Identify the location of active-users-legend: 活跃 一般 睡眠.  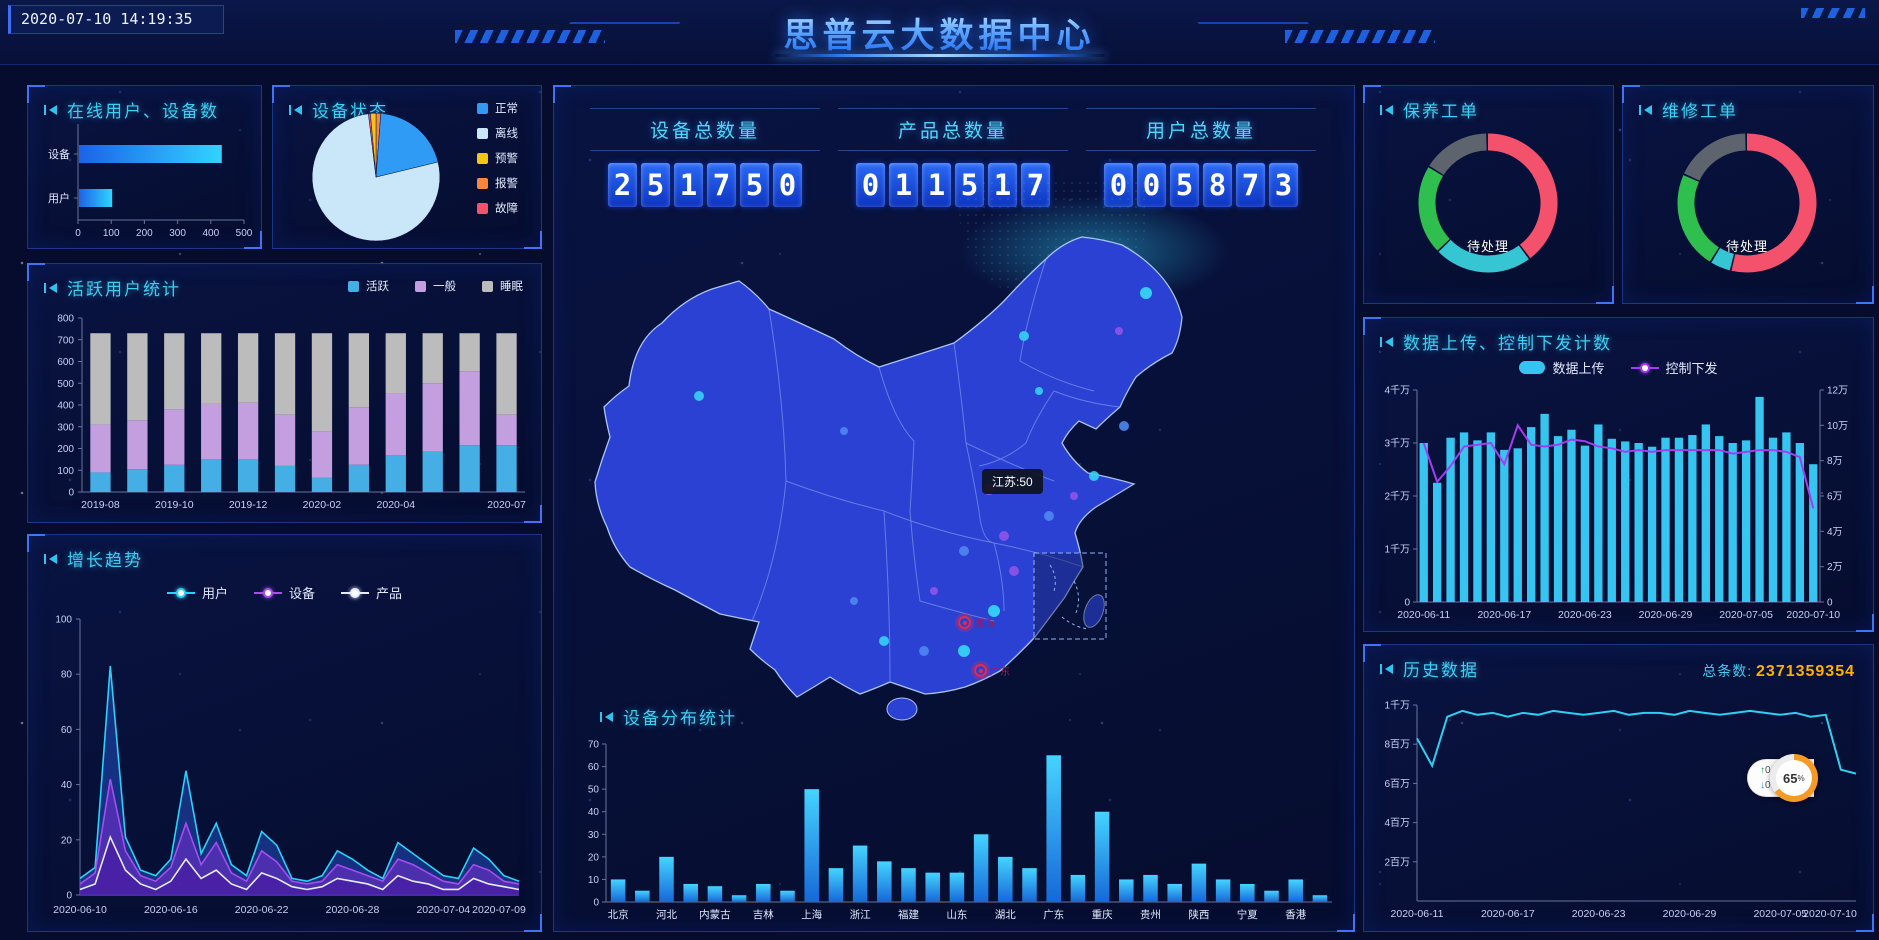
(435, 286).